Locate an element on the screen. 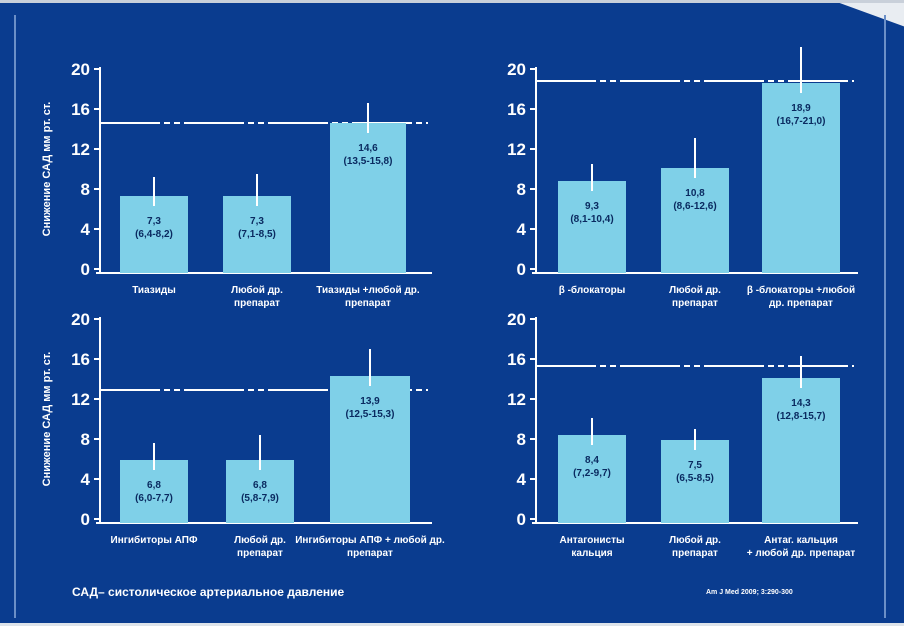  bar-value-label: (12,8-15,7) is located at coordinates (801, 416).